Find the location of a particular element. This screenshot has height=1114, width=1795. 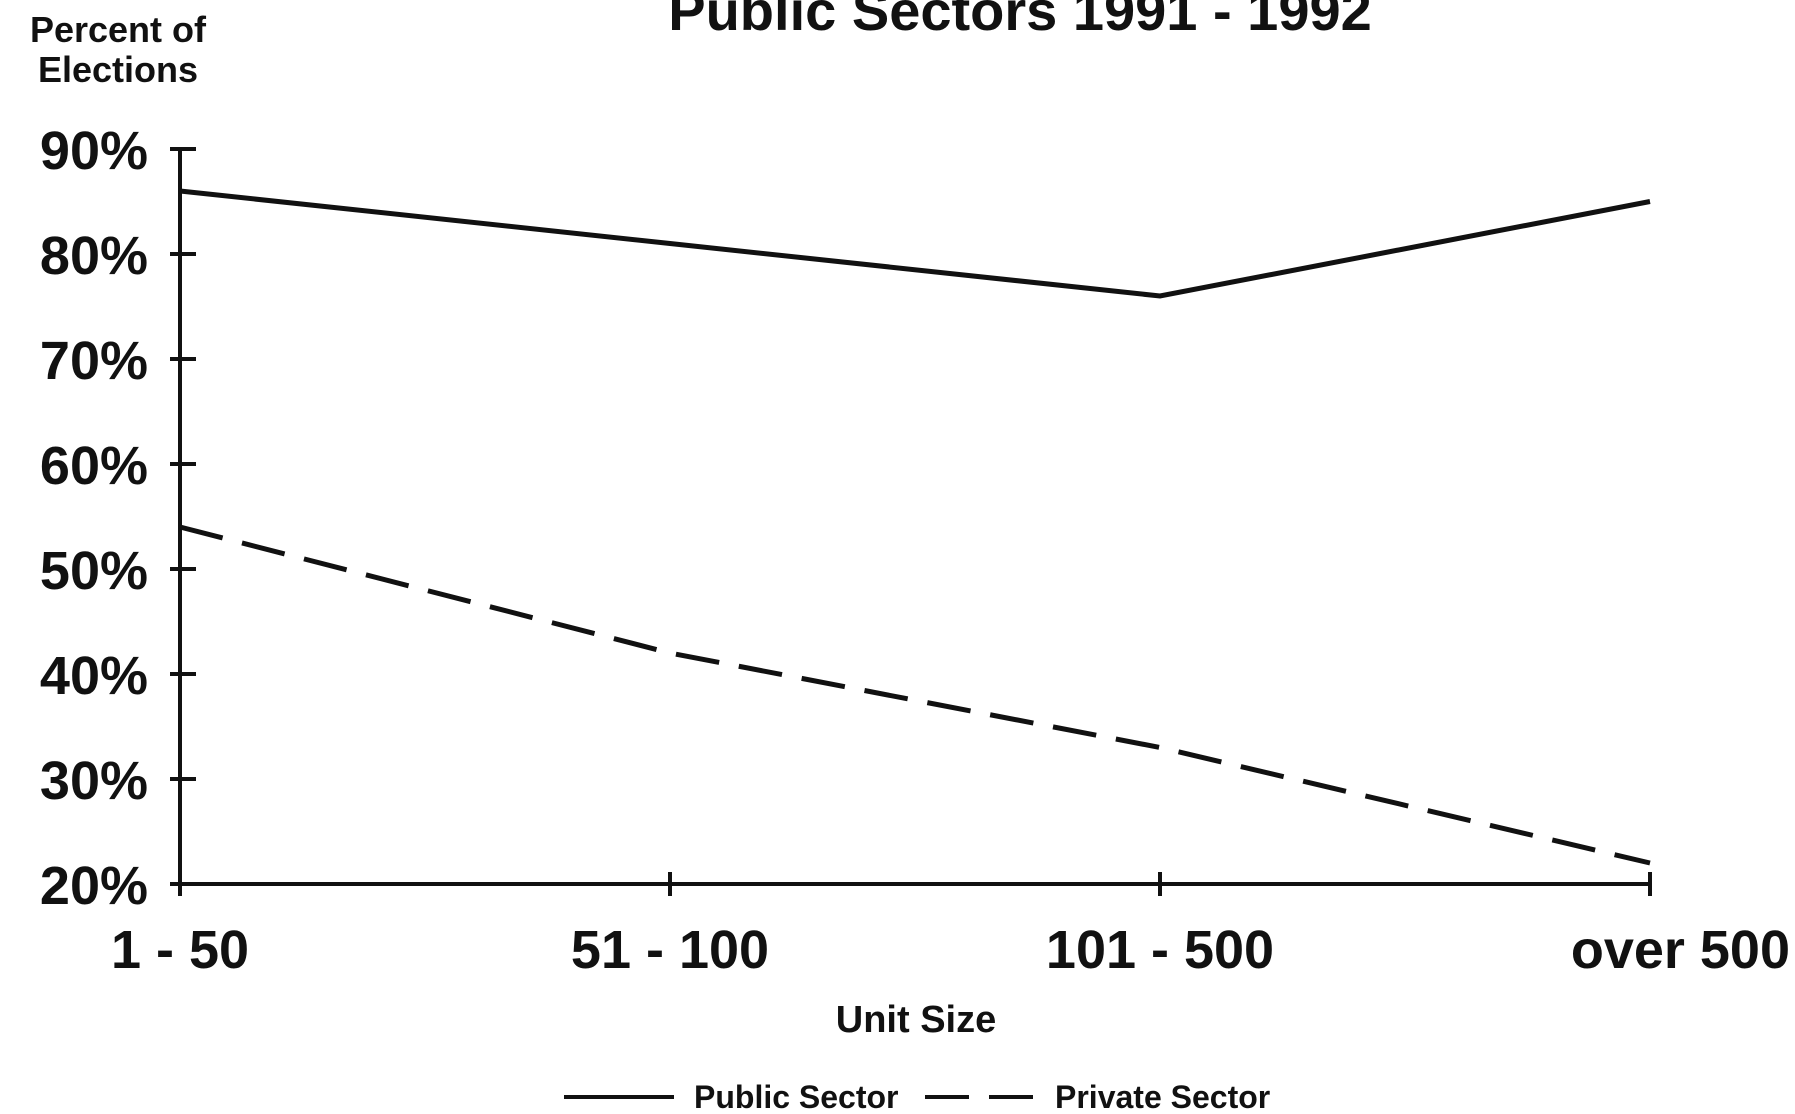

series-line is located at coordinates (915, 243).